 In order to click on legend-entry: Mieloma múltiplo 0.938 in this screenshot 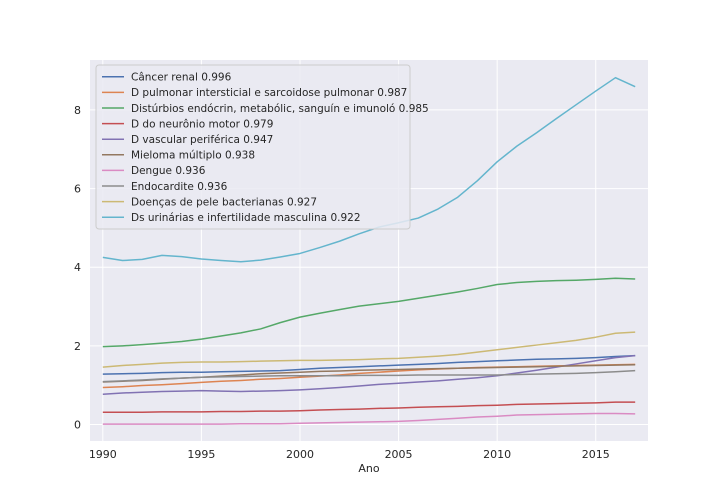, I will do `click(193, 156)`.